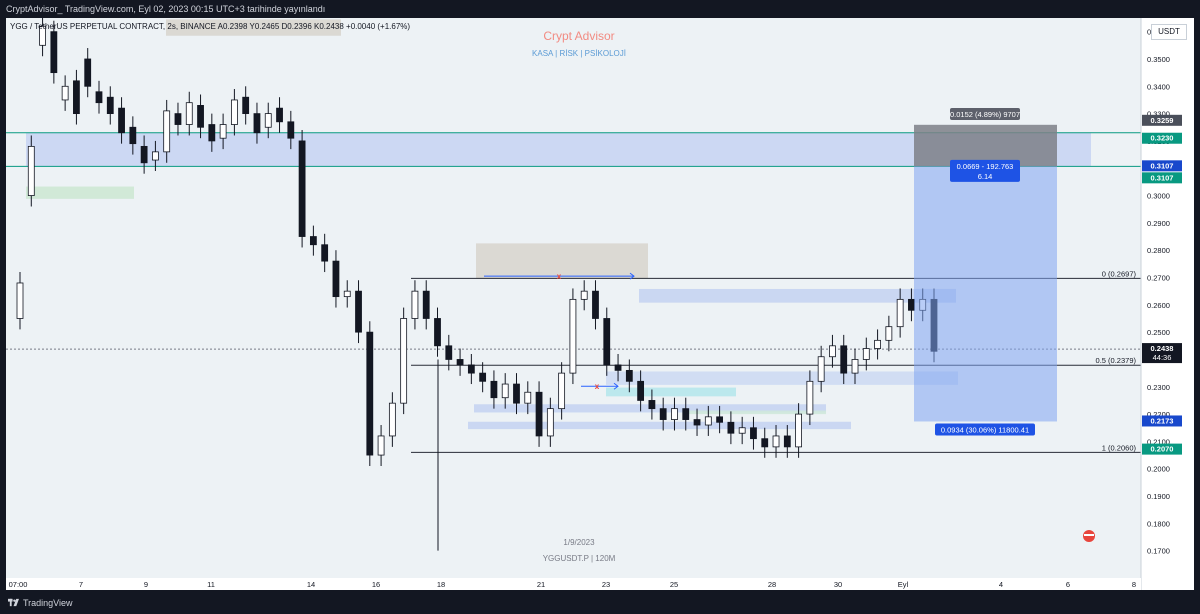  What do you see at coordinates (616, 386) in the screenshot?
I see `arrow-head-icon` at bounding box center [616, 386].